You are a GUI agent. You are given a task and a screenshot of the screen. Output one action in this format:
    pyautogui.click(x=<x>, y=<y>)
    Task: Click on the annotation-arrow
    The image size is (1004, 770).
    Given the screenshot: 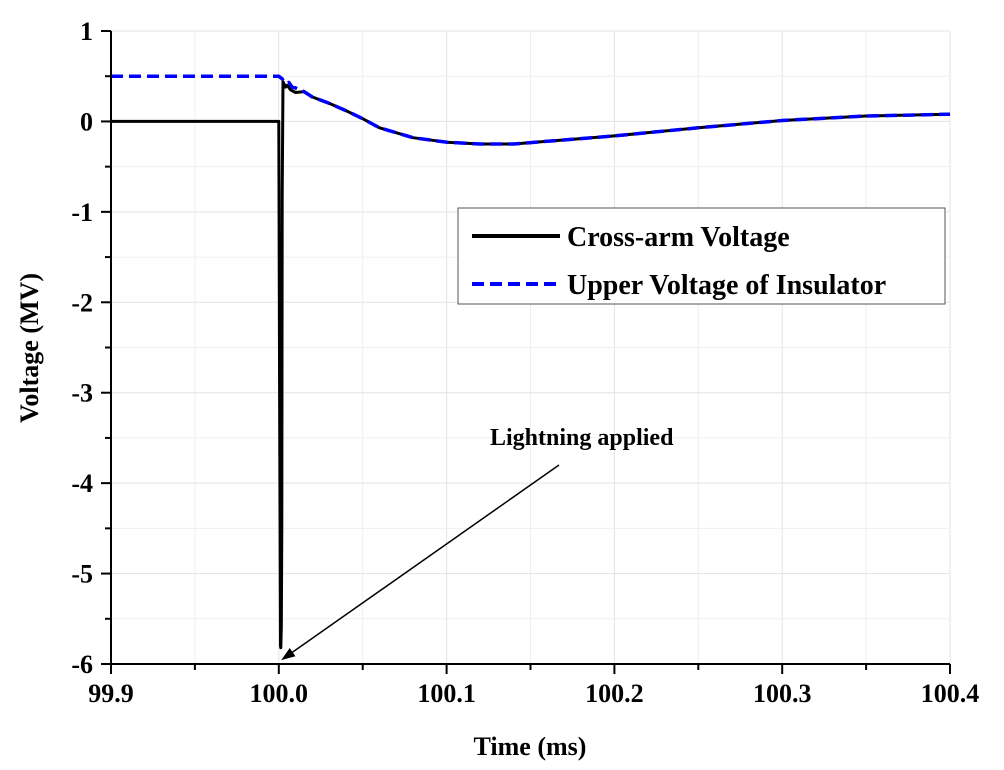 What is the action you would take?
    pyautogui.click(x=420, y=562)
    